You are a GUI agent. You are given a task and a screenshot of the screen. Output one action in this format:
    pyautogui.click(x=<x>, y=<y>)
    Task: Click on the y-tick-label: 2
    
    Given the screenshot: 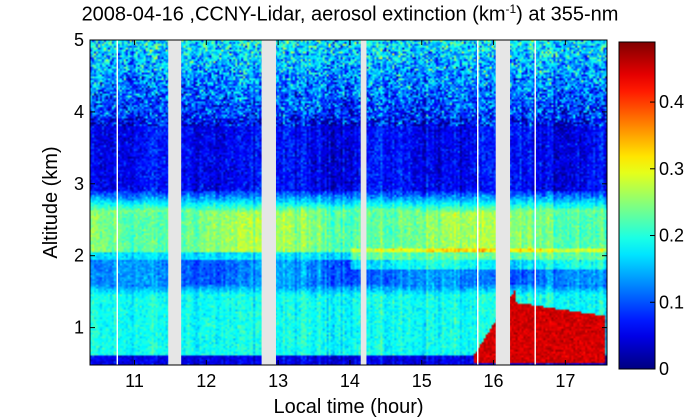 What is the action you would take?
    pyautogui.click(x=79, y=256)
    